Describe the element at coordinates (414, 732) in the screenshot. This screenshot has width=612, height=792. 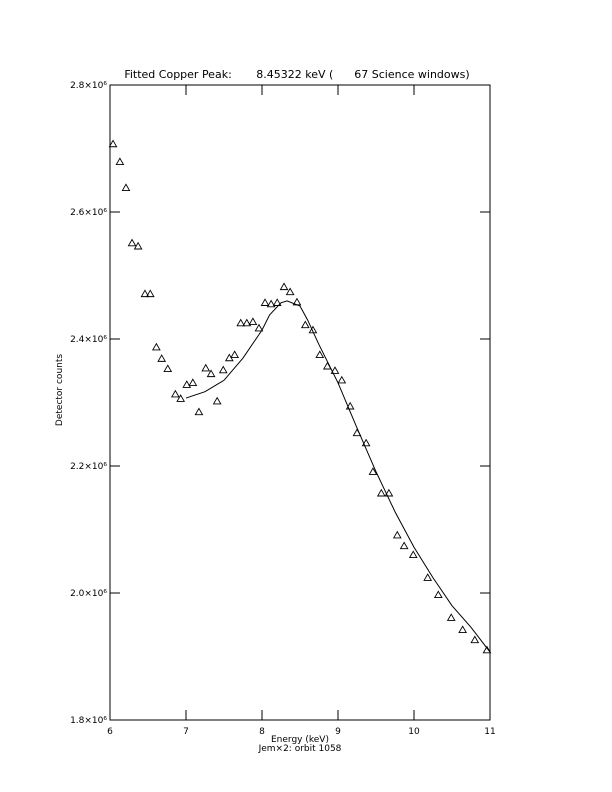
I see `x-tick-label: 10` at that location.